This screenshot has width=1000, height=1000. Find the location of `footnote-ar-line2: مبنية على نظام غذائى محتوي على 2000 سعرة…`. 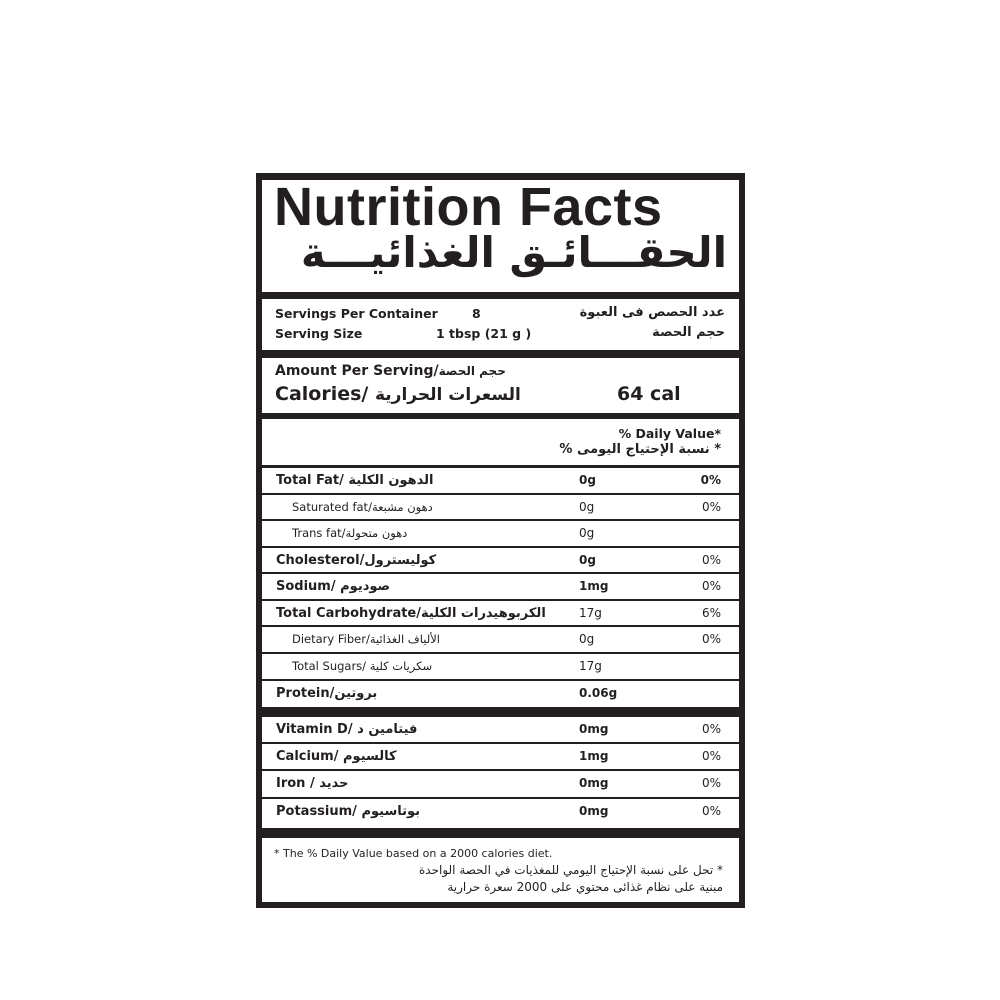

footnote-ar-line2: مبنية على نظام غذائى محتوي على 2000 سعرة… is located at coordinates (585, 887).